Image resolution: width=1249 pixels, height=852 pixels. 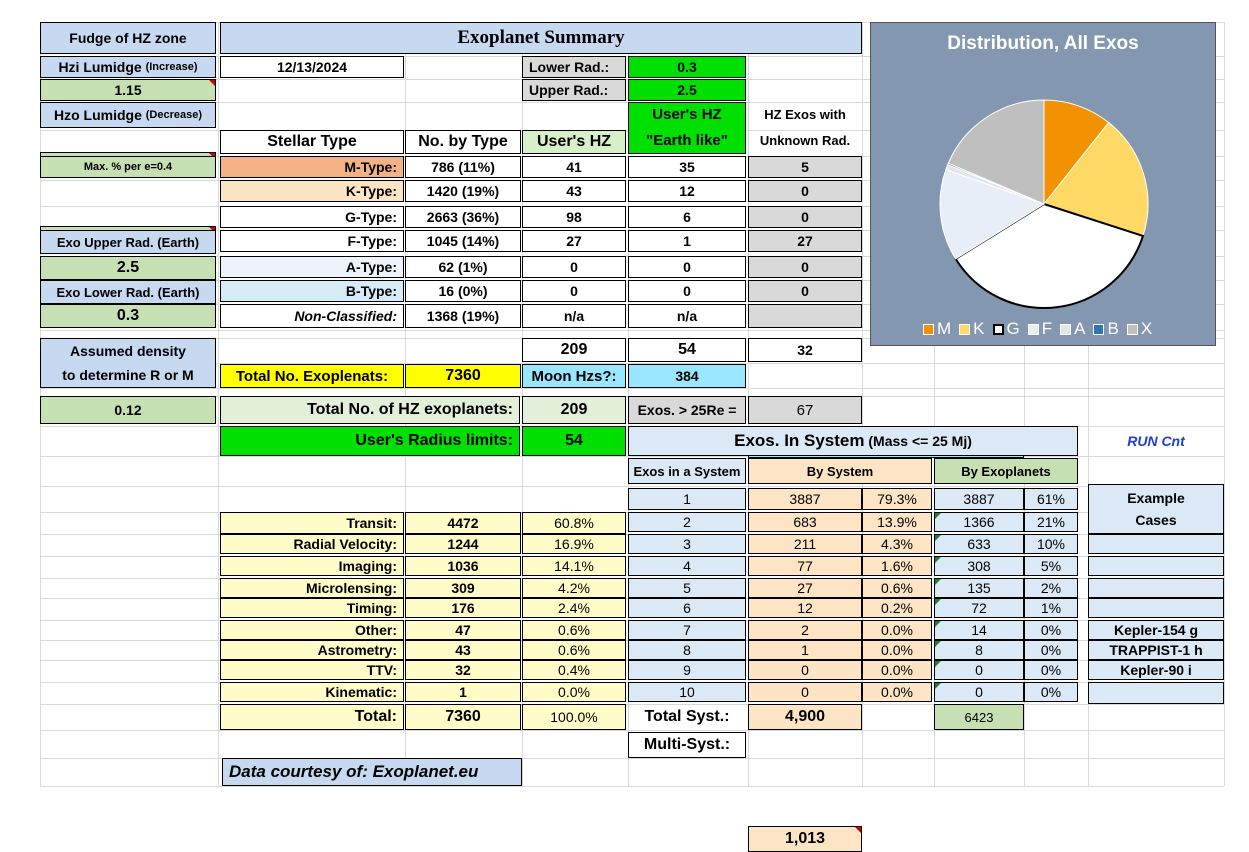 What do you see at coordinates (1156, 630) in the screenshot?
I see `example-case-4: Kepler-154 g` at bounding box center [1156, 630].